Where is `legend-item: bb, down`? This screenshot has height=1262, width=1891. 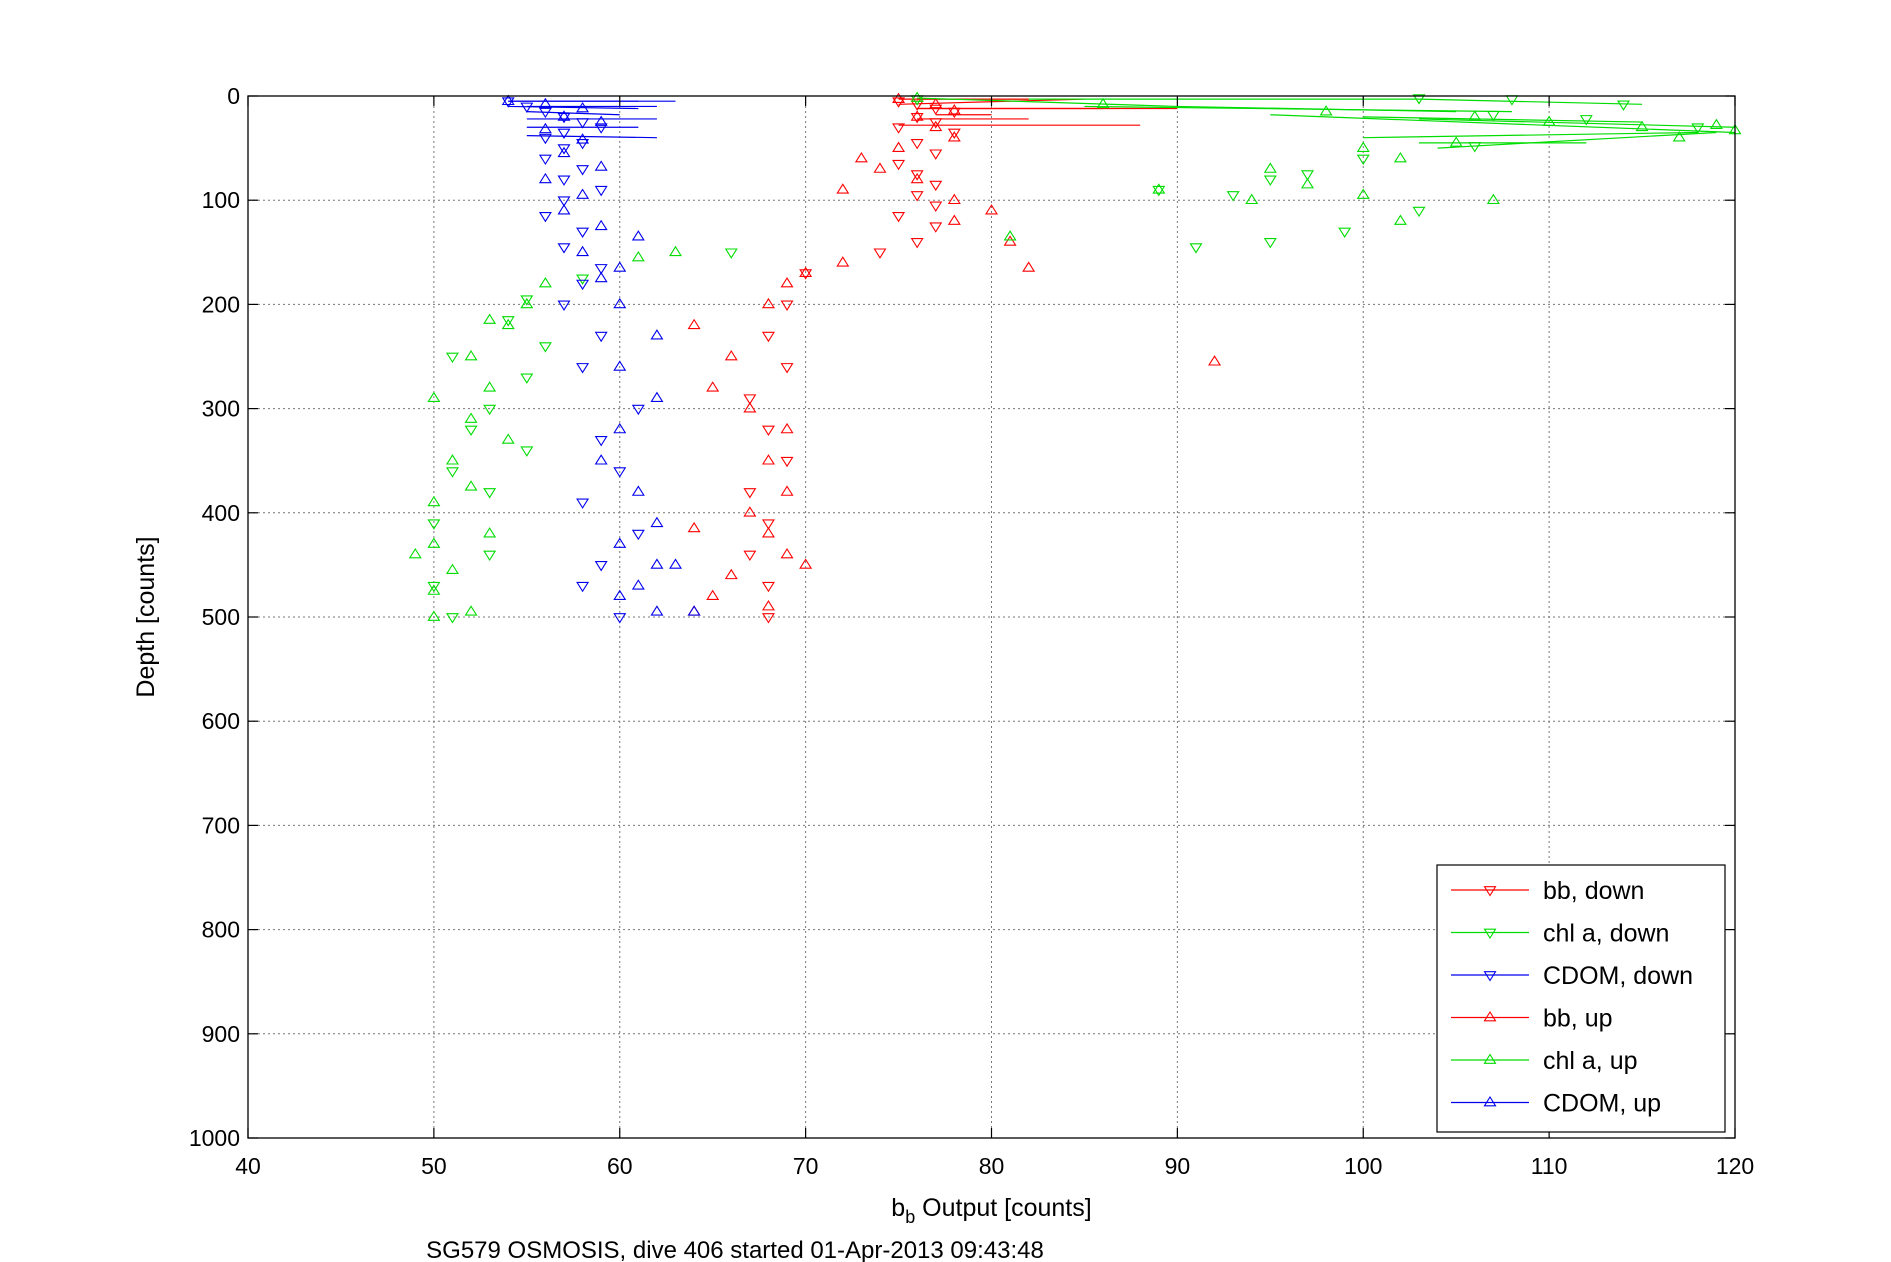
legend-item: bb, down is located at coordinates (1547, 891).